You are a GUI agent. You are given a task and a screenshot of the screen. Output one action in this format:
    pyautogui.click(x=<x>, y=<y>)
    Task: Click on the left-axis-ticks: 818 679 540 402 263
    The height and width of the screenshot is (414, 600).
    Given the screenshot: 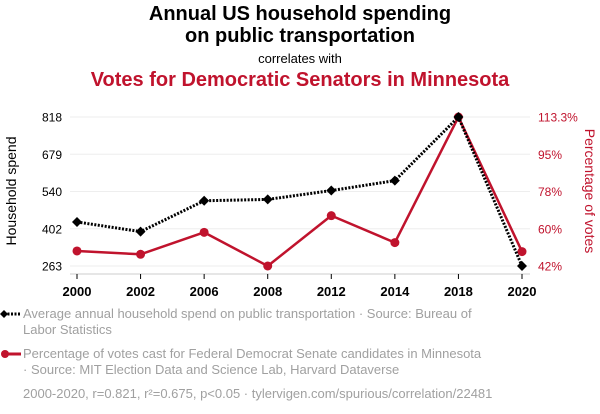 What is the action you would take?
    pyautogui.click(x=52, y=192)
    